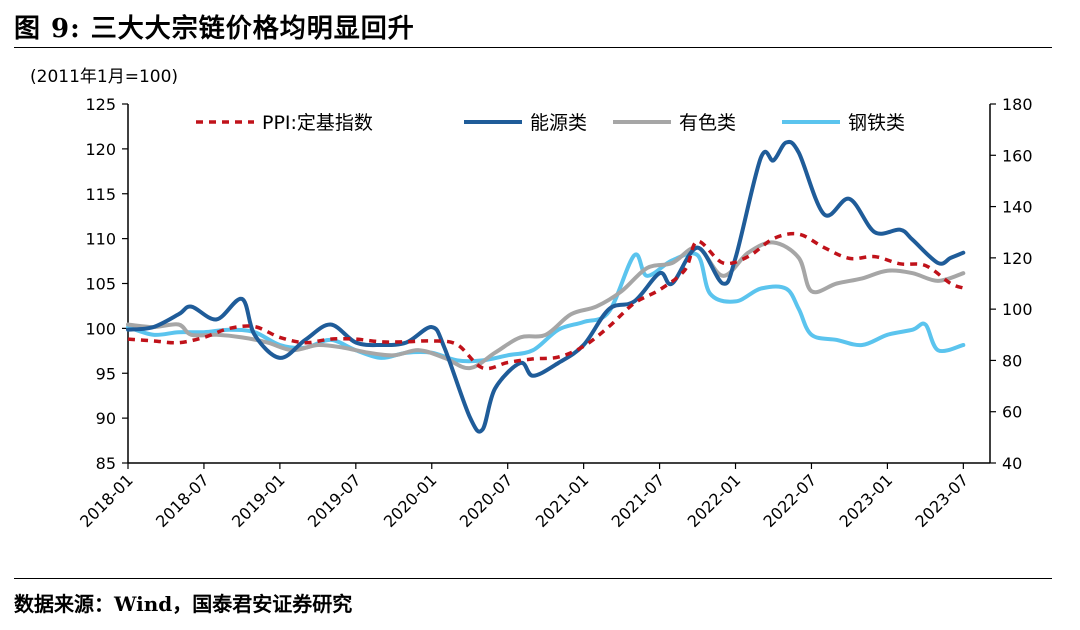  What do you see at coordinates (100, 328) in the screenshot?
I see `left-tick-label: 100` at bounding box center [100, 328].